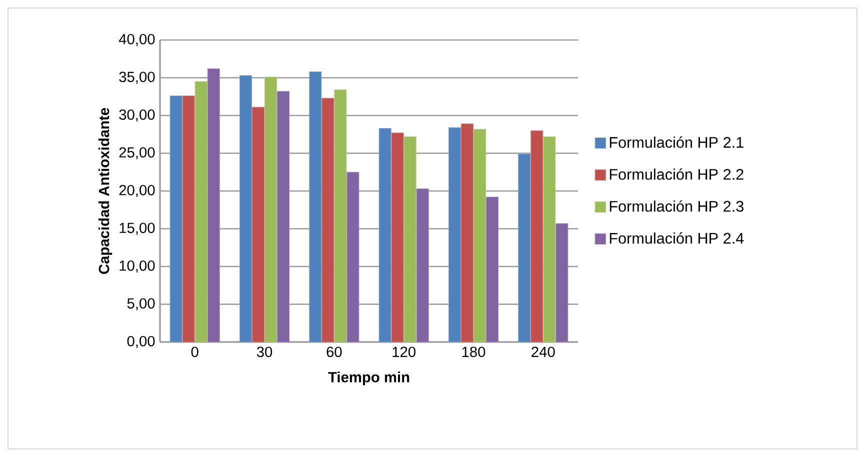  Describe the element at coordinates (369, 379) in the screenshot. I see `x-axis-title: Tiempo min` at that location.